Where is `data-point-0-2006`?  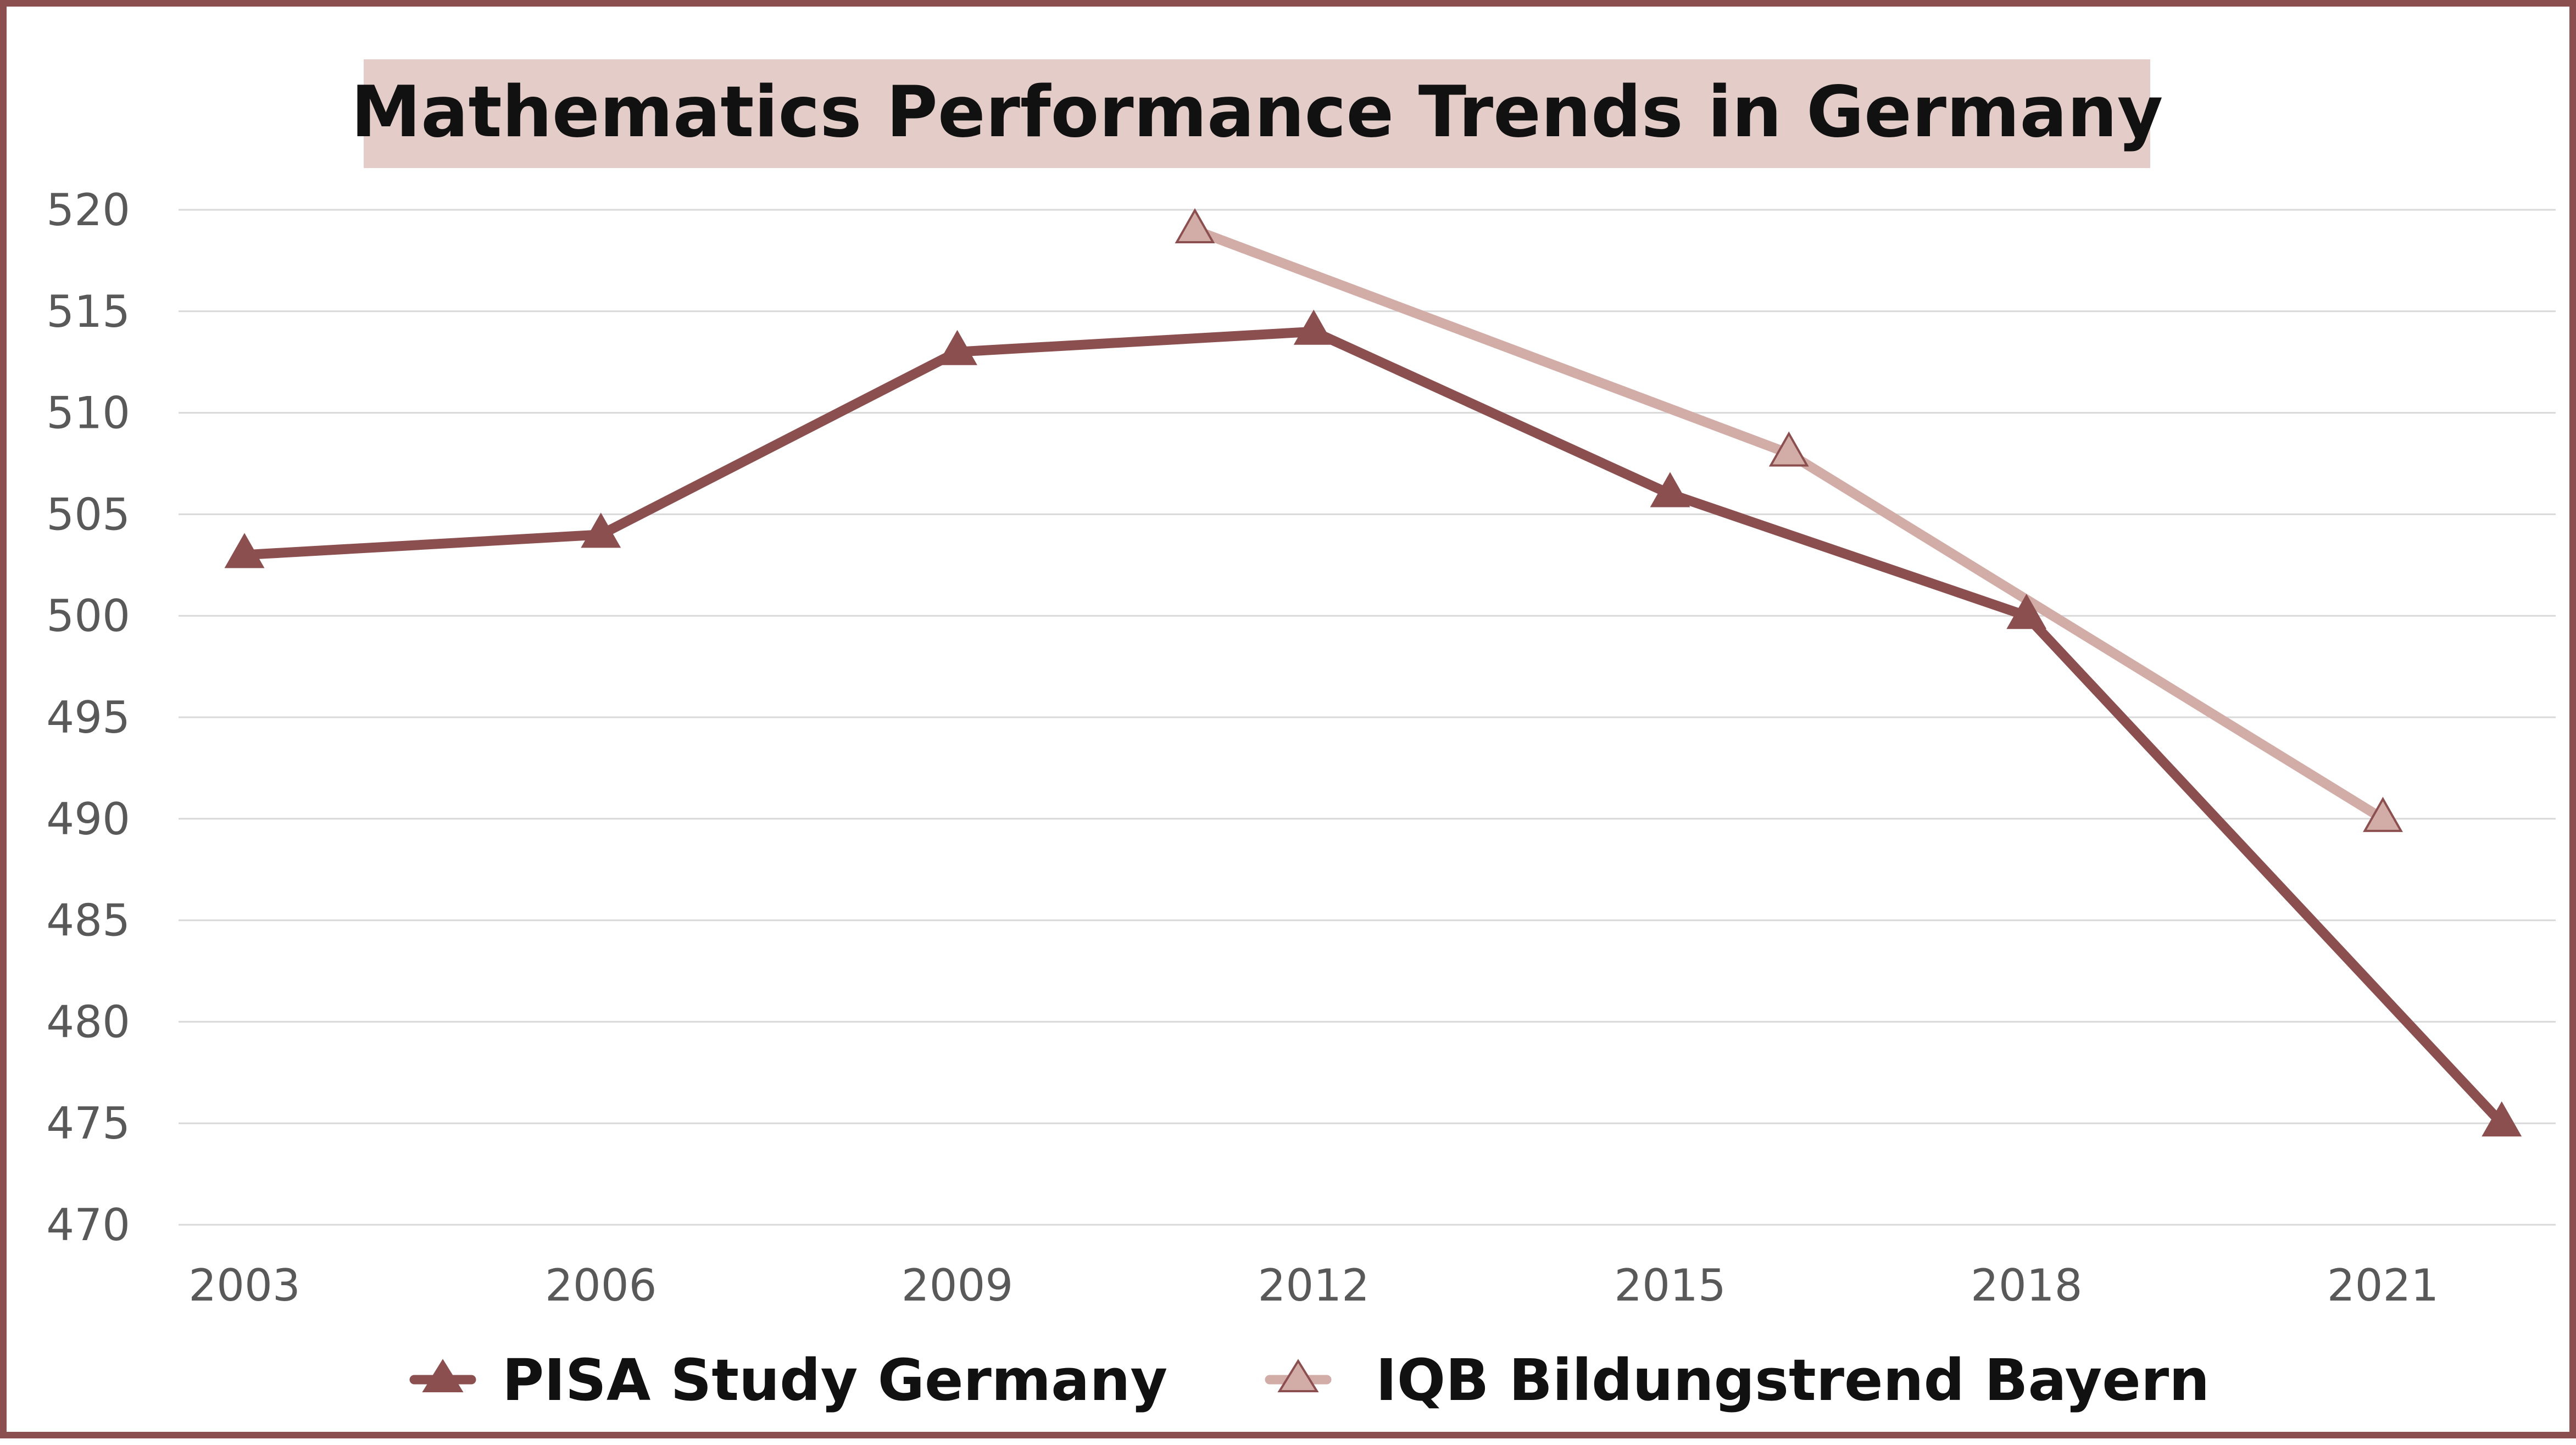
data-point-0-2006 is located at coordinates (601, 530).